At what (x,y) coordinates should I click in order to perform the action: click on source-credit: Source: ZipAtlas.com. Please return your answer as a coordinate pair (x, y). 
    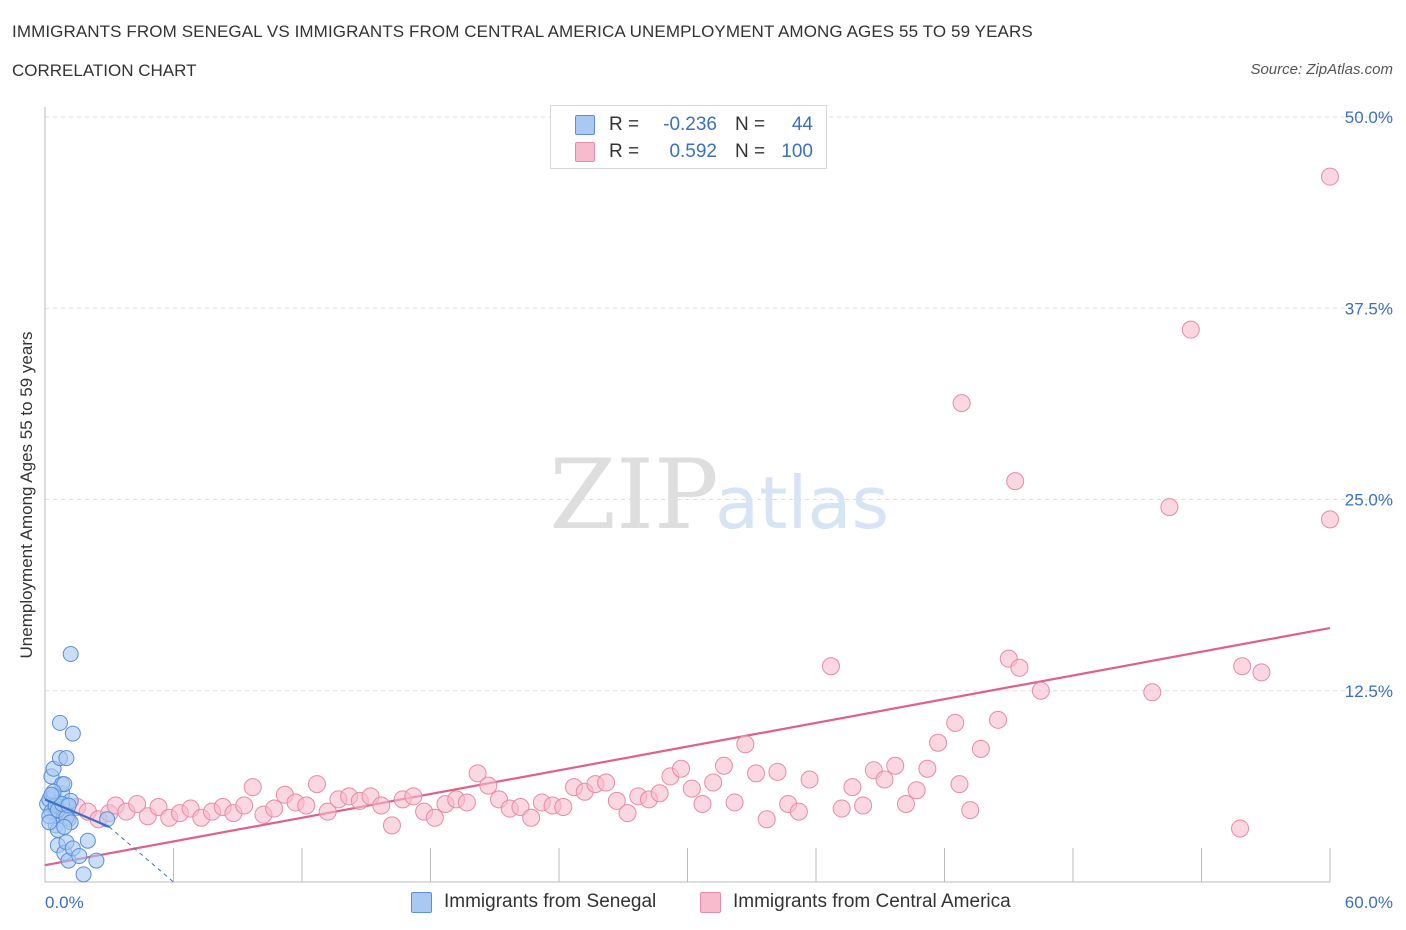
    Looking at the image, I should click on (1321, 69).